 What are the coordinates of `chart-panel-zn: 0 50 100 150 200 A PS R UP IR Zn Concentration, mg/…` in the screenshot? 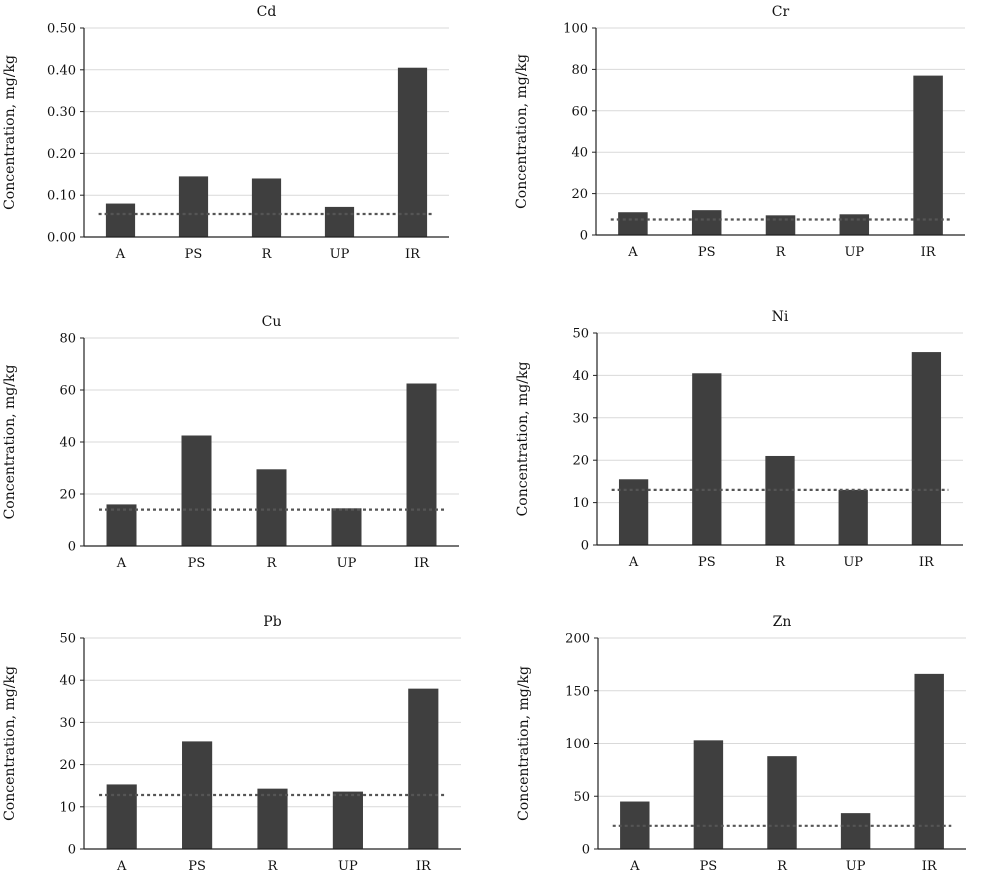 It's located at (741, 744).